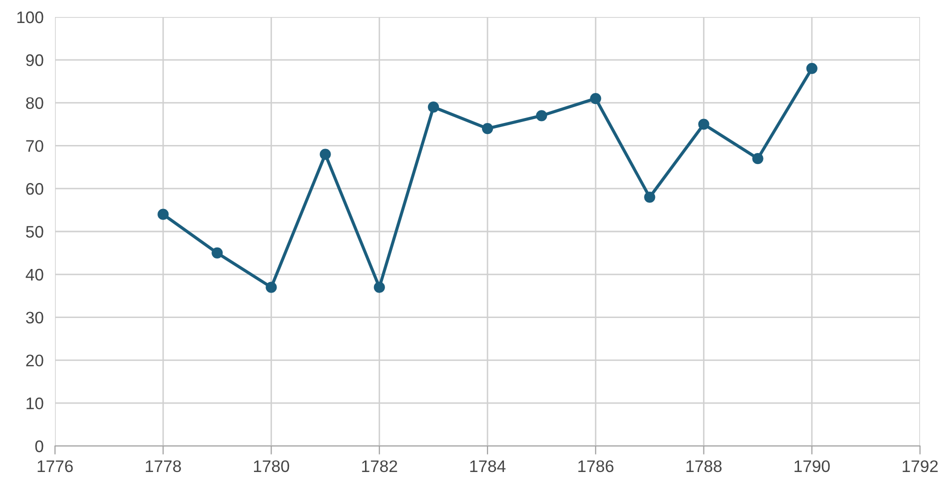 This screenshot has width=948, height=480. Describe the element at coordinates (35, 189) in the screenshot. I see `y-tick-label: 60` at that location.